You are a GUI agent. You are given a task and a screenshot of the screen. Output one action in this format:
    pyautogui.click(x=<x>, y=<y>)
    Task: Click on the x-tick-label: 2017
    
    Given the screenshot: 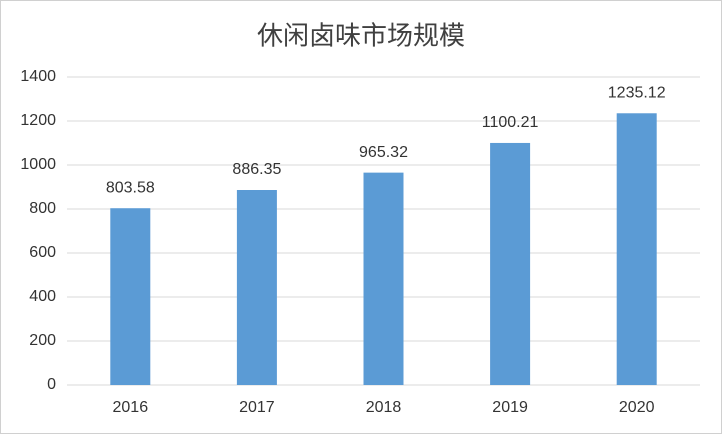 What is the action you would take?
    pyautogui.click(x=257, y=407)
    